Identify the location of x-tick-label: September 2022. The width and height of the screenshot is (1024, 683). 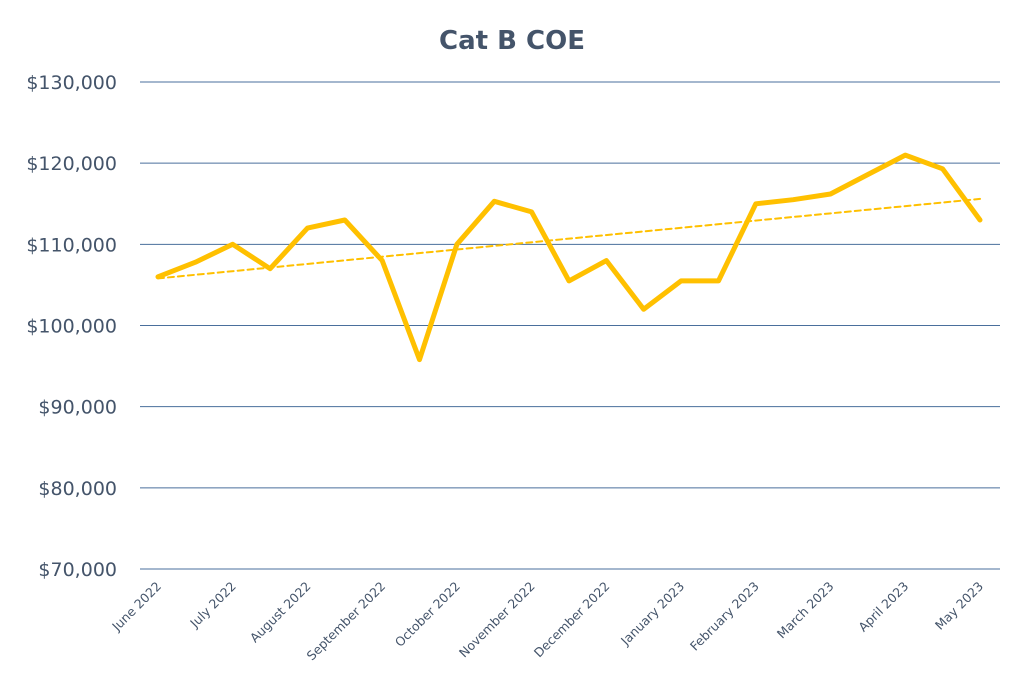
(346, 621).